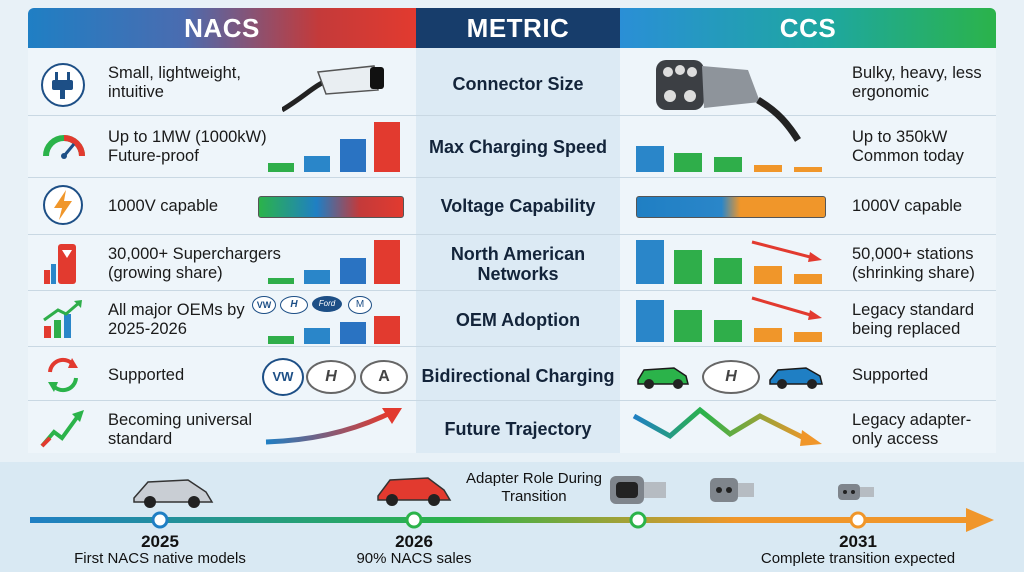  I want to click on ccs-voltage-text: 1000V capable, so click(907, 206).